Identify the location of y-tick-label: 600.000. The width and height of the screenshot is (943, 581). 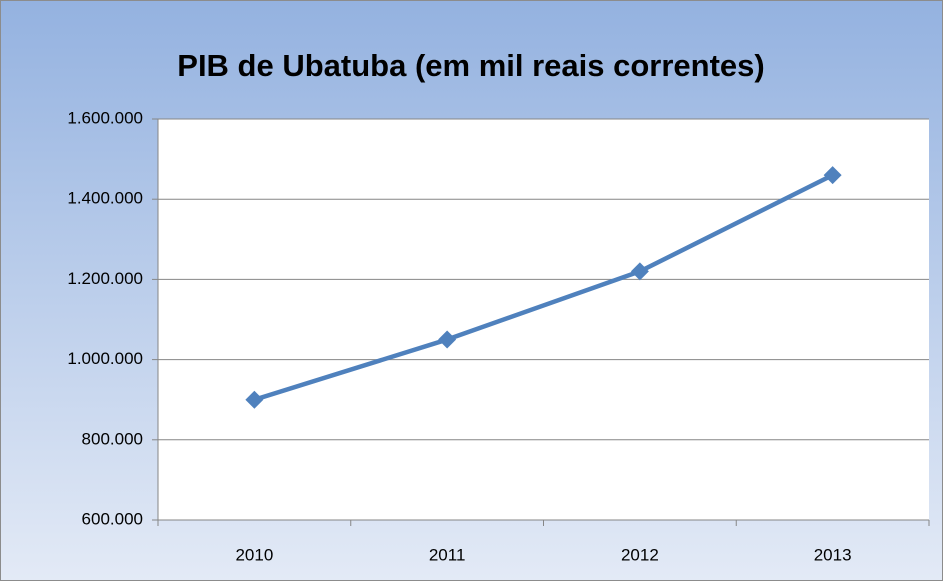
(112, 518).